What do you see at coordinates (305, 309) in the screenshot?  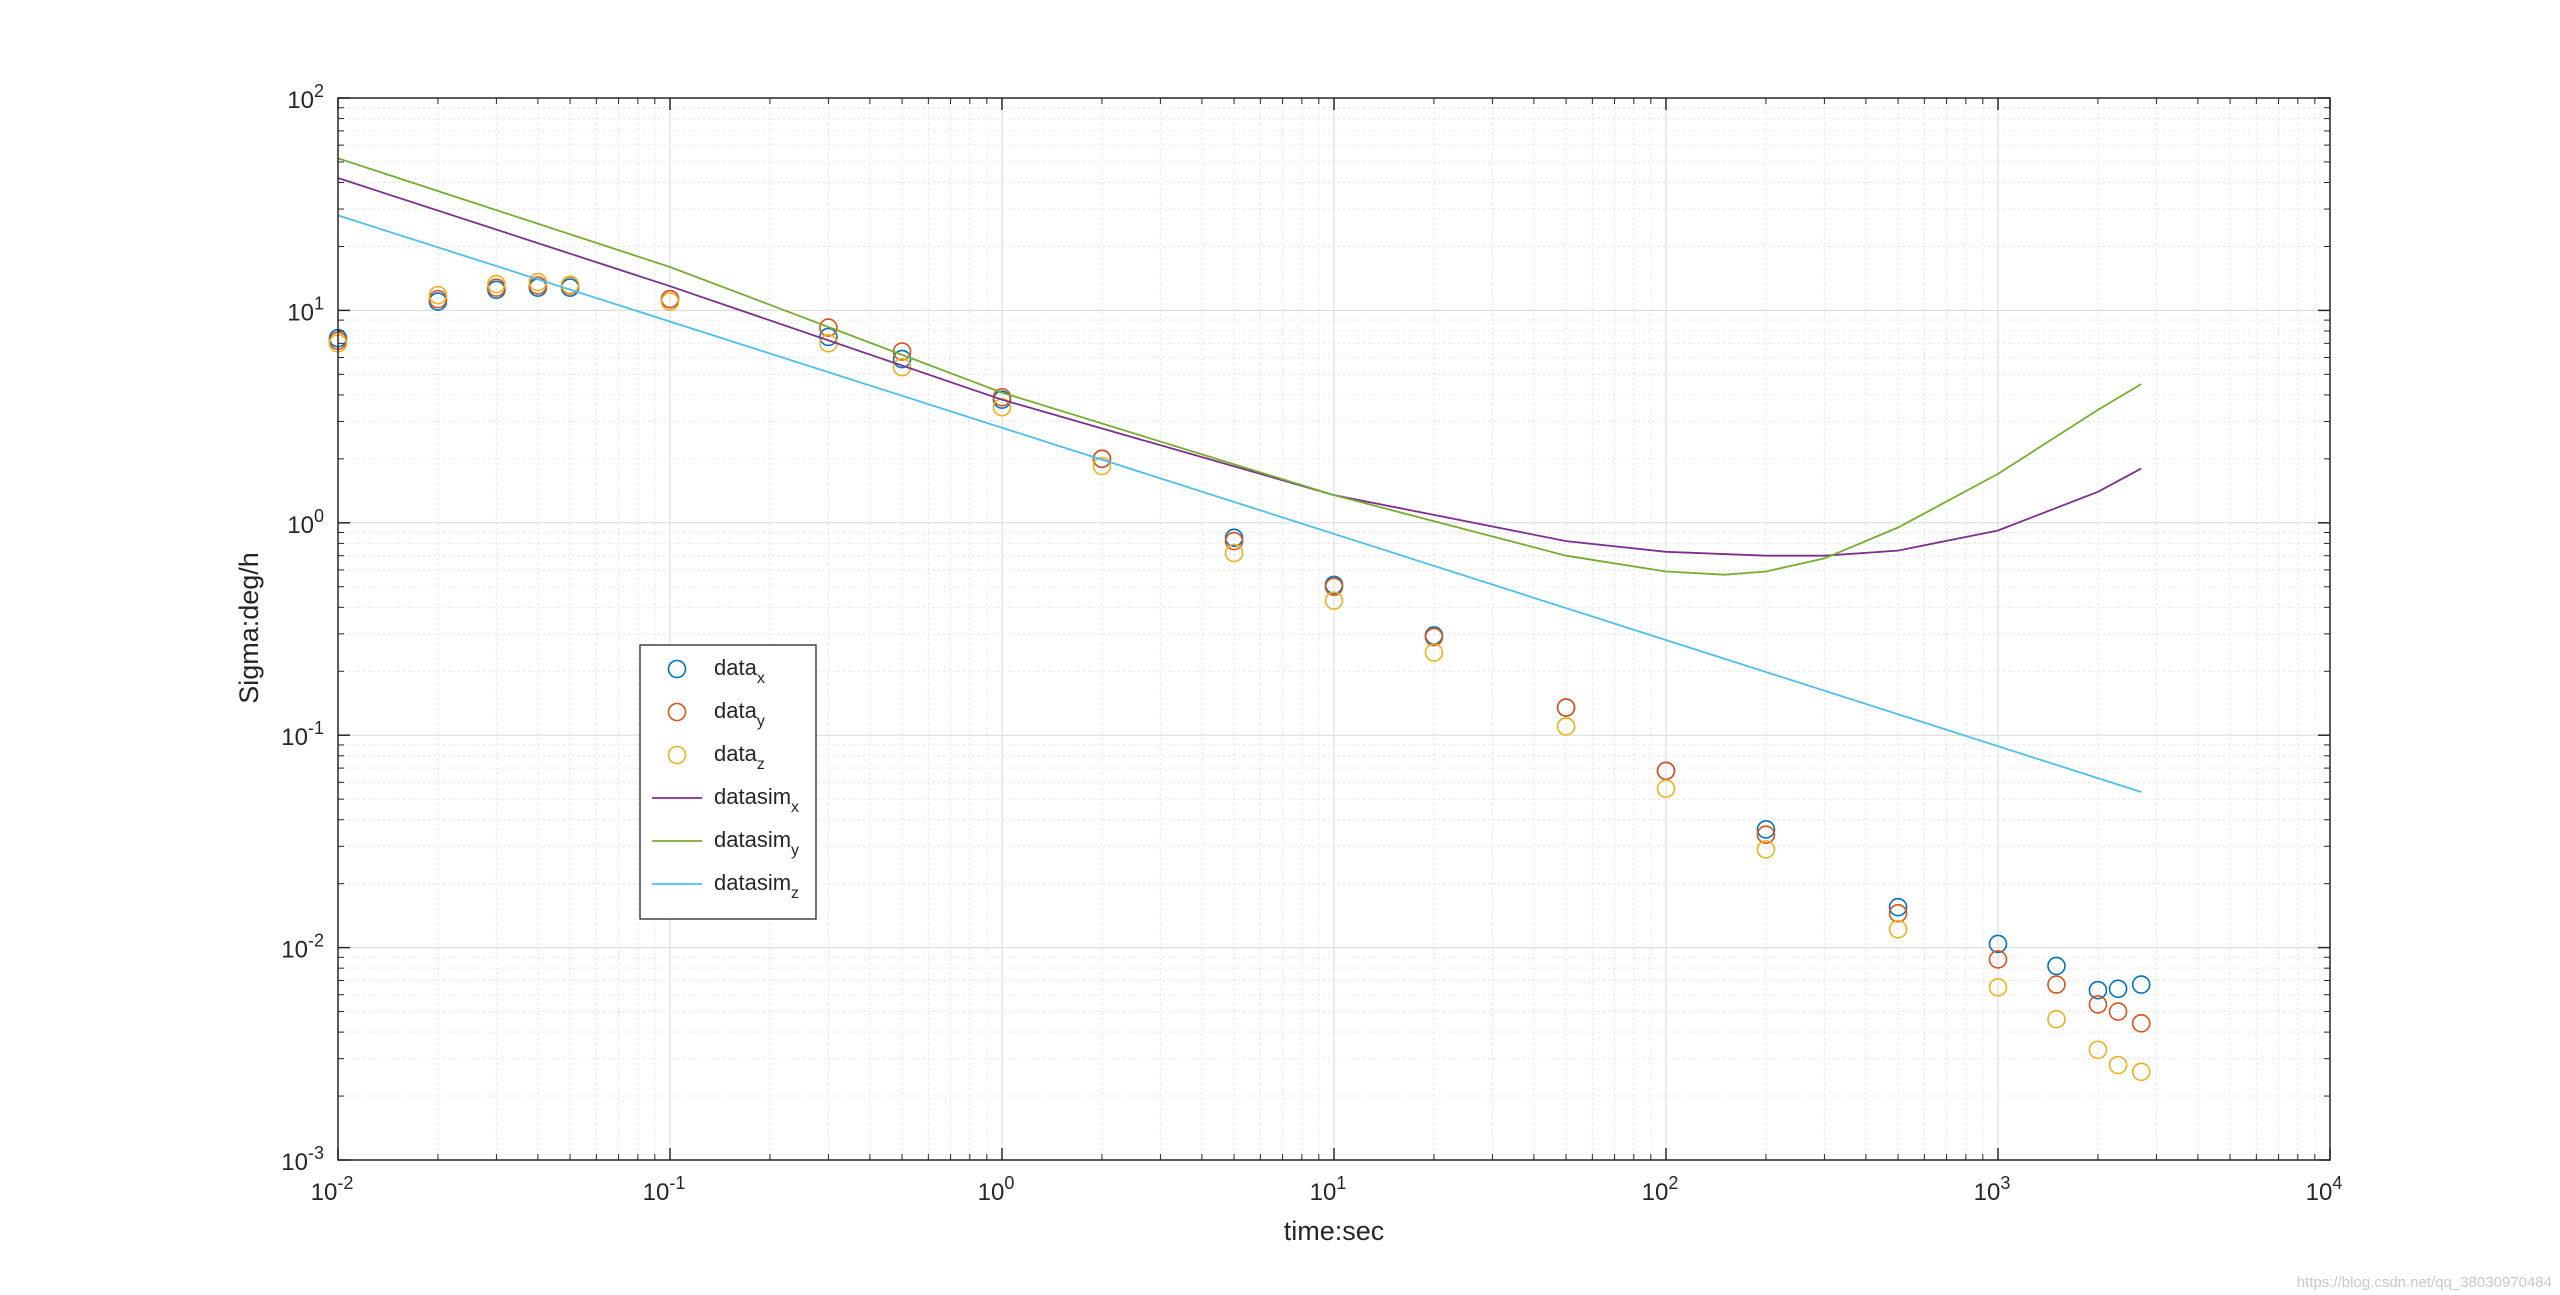 I see `y-tick-label: 10¹` at bounding box center [305, 309].